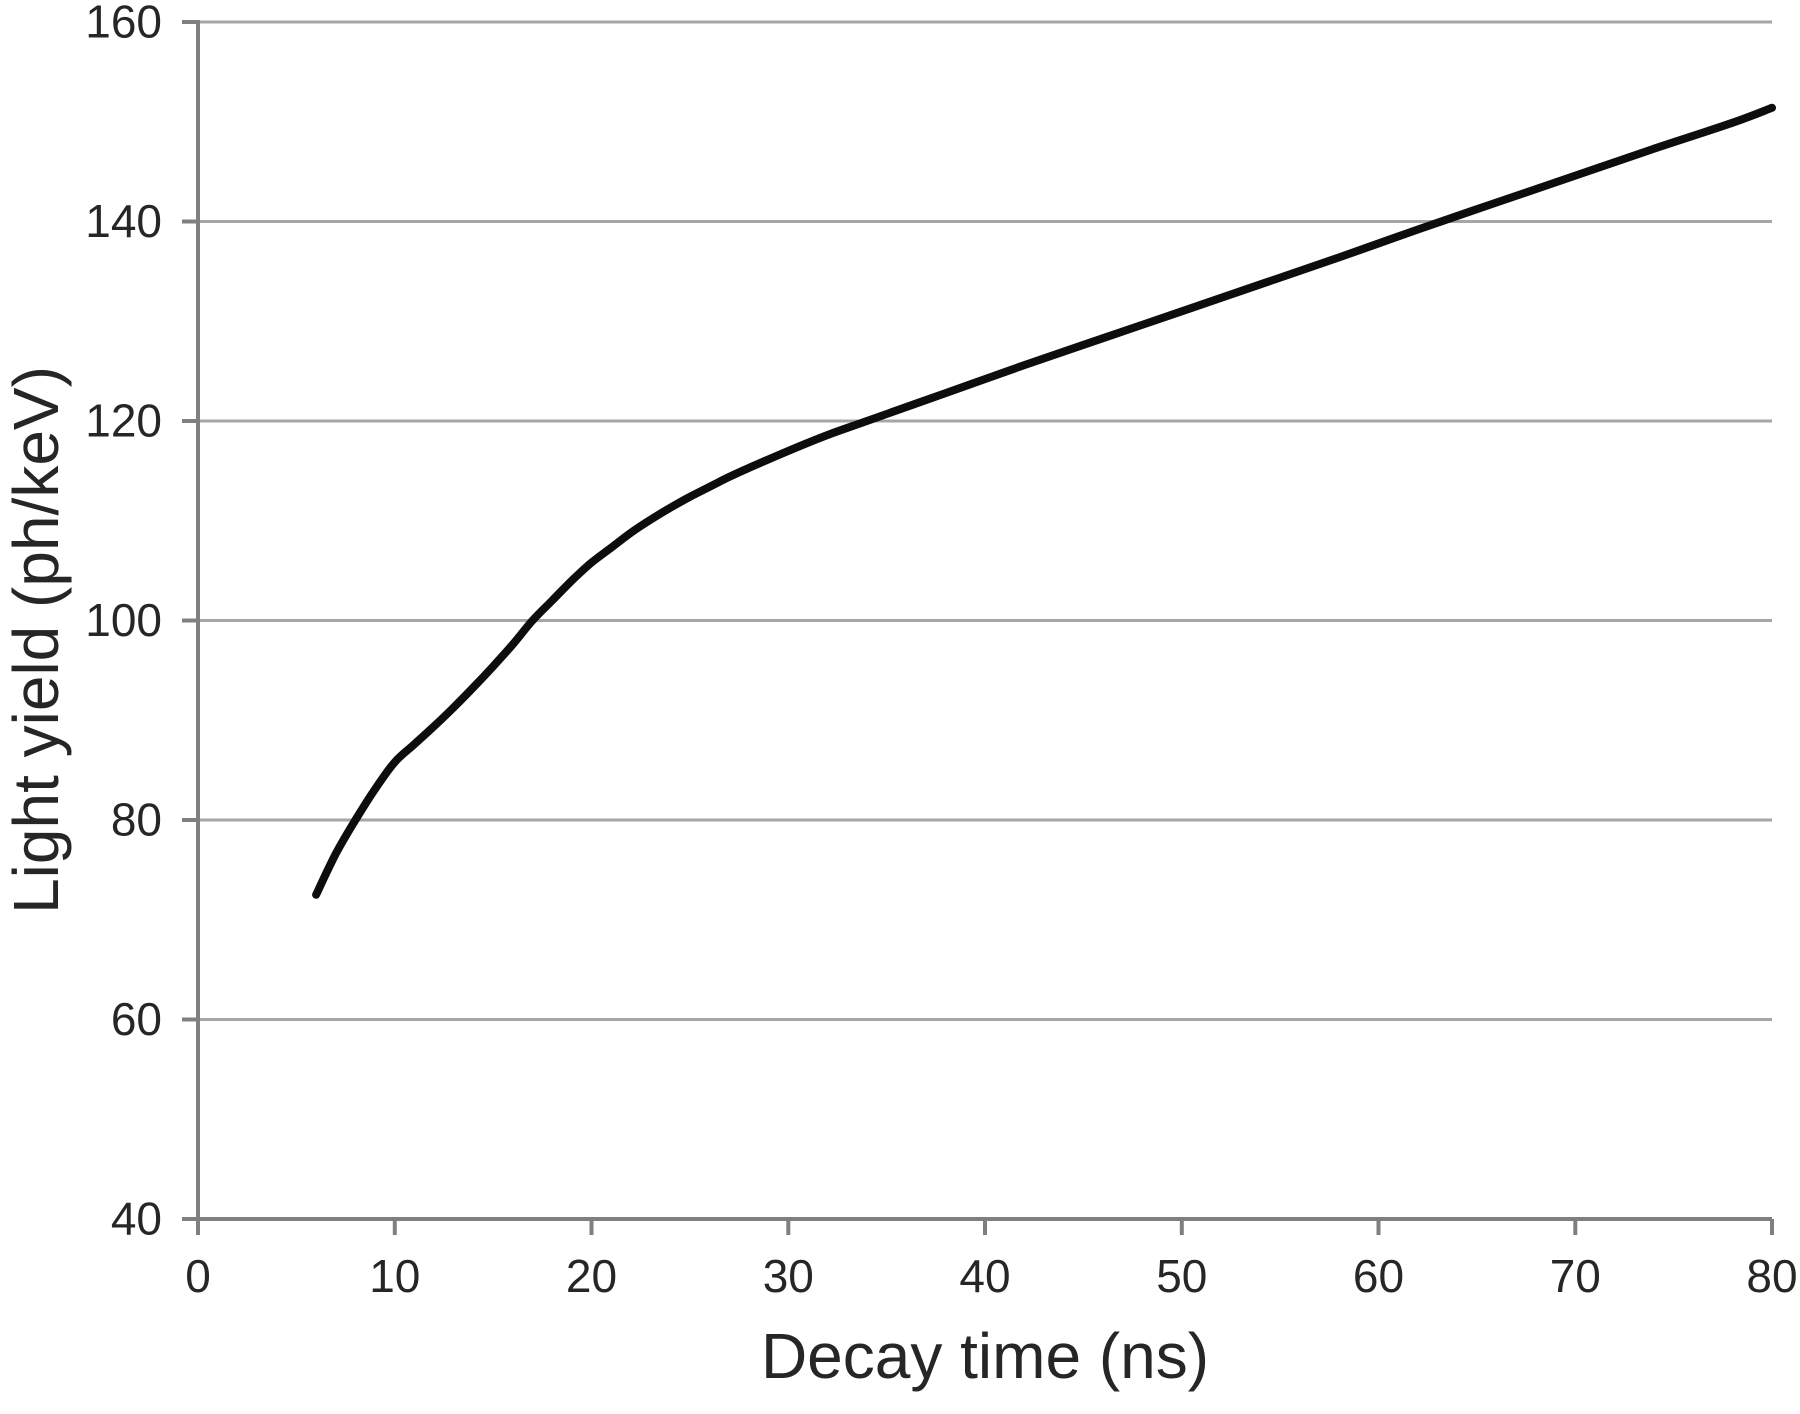 This screenshot has width=1800, height=1414. What do you see at coordinates (123, 221) in the screenshot?
I see `y-tick-label-140: 140` at bounding box center [123, 221].